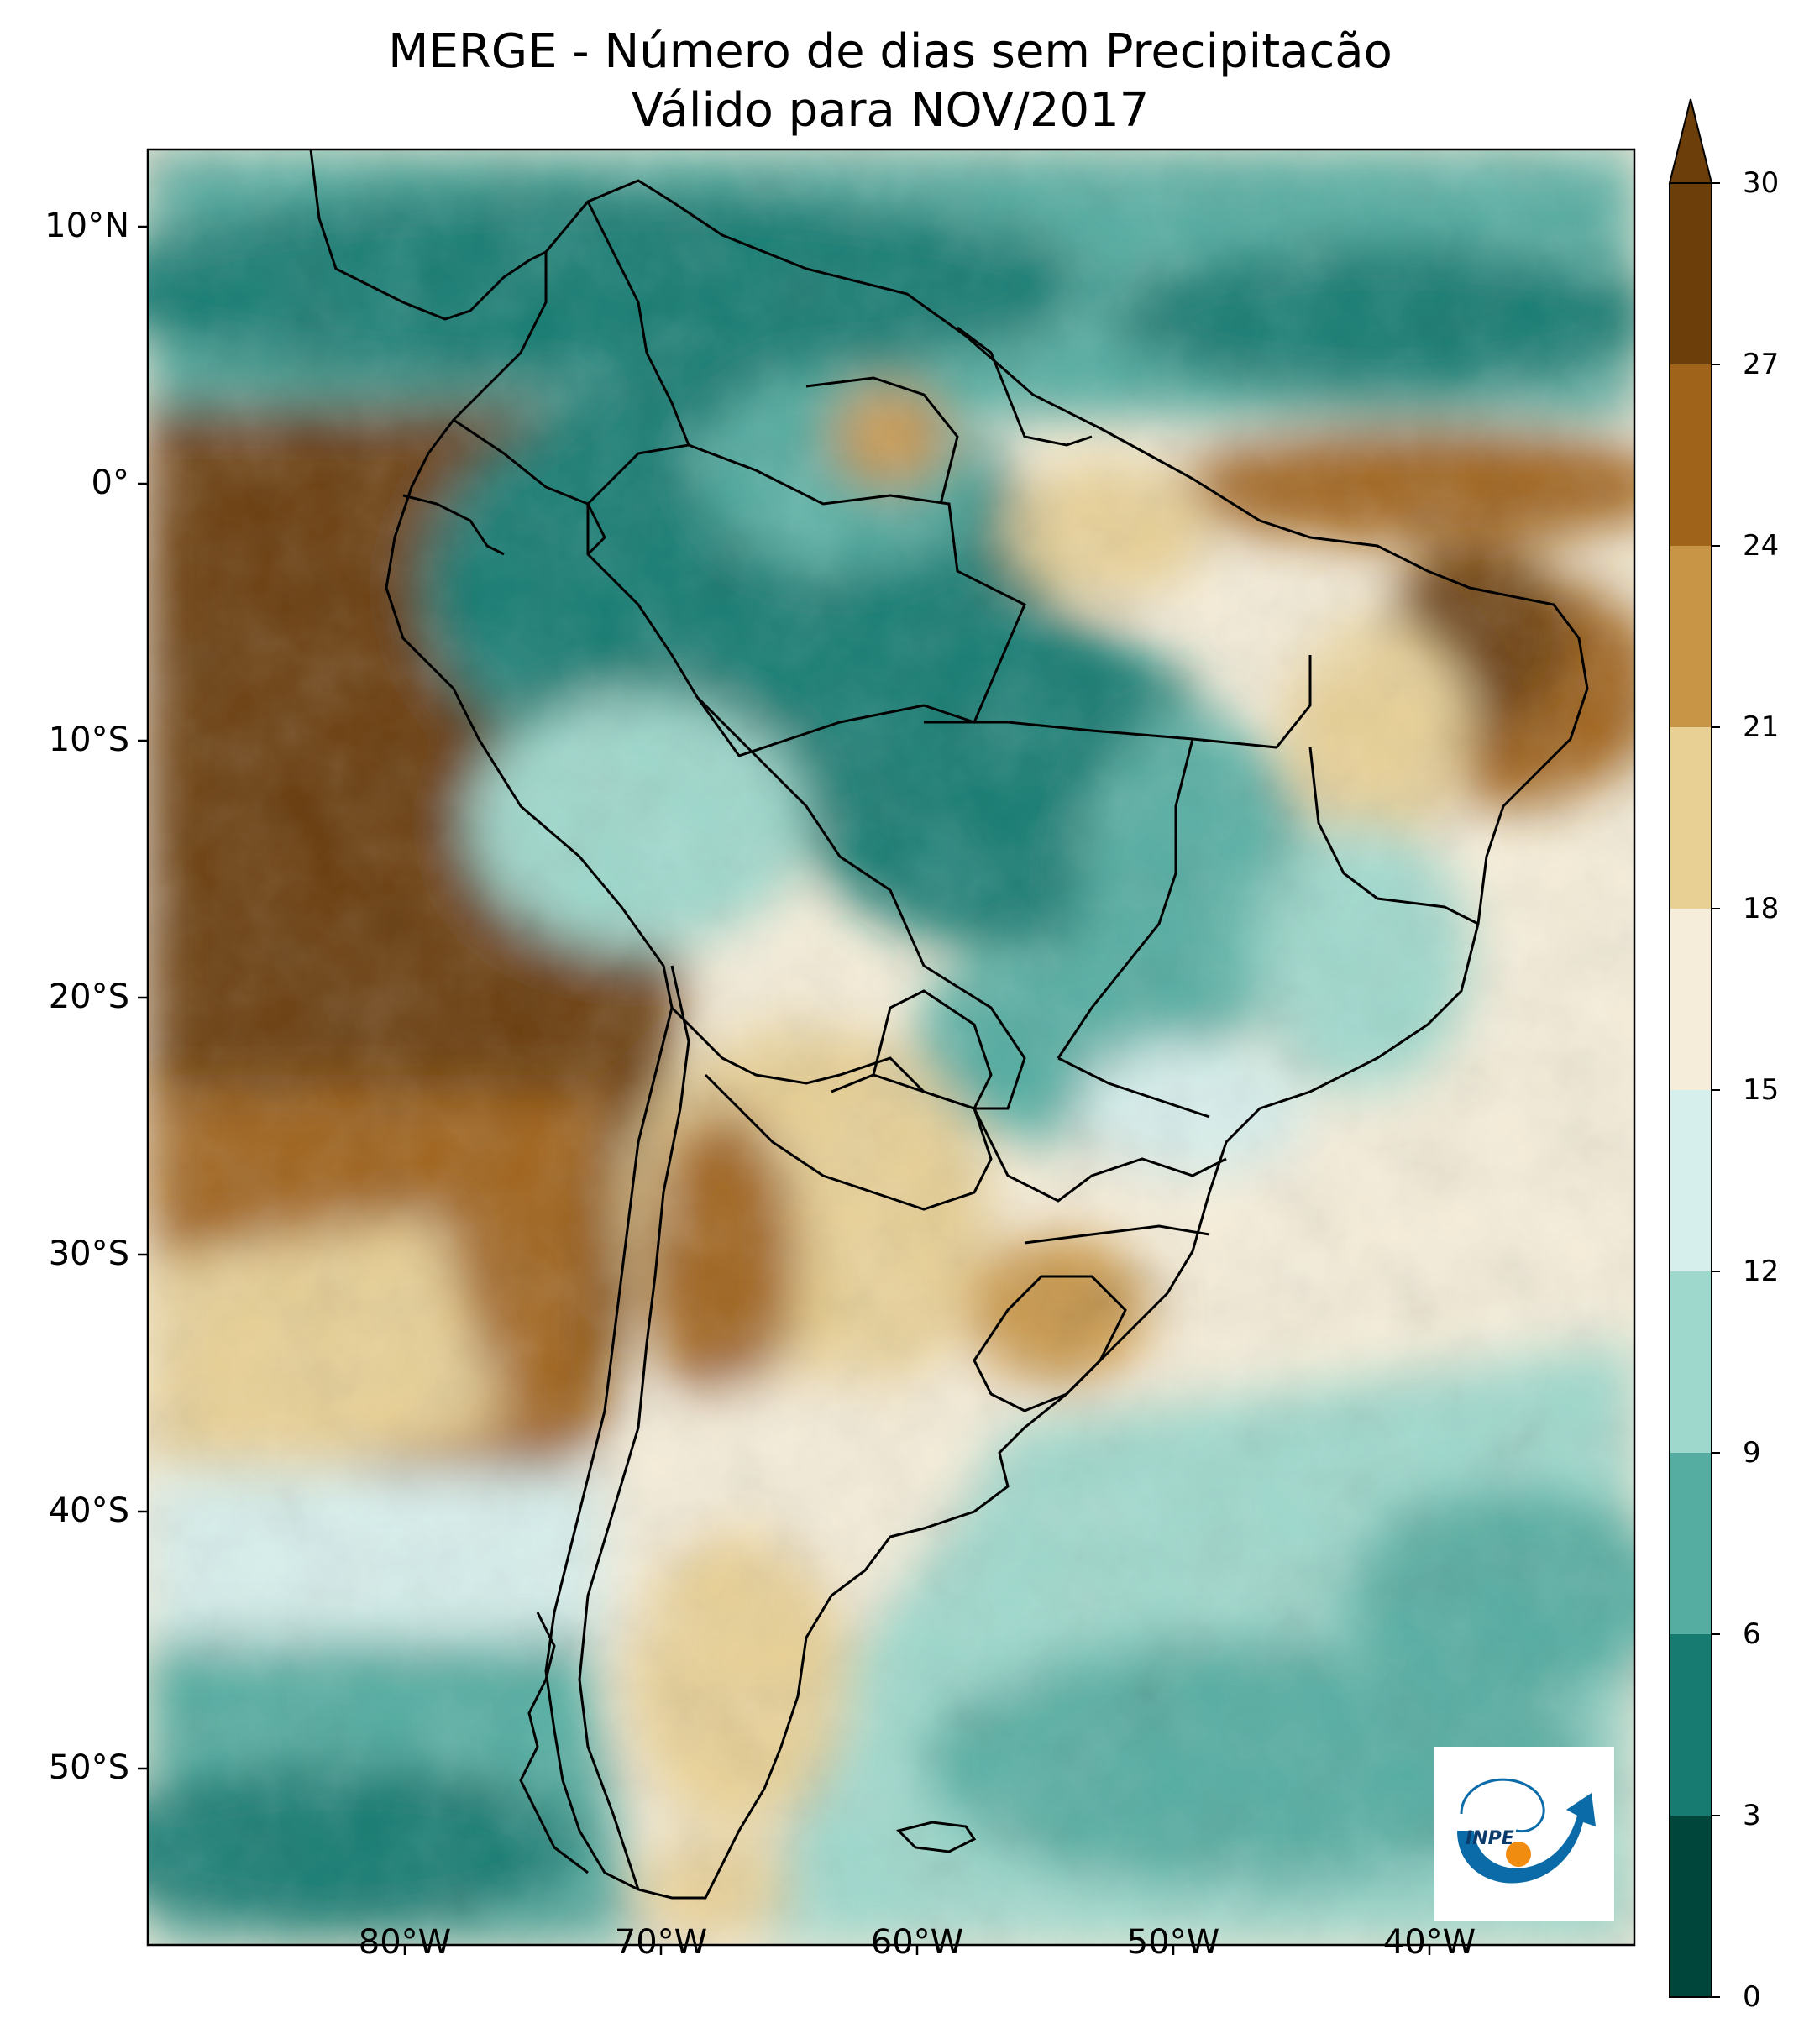  What do you see at coordinates (1050, 1343) in the screenshot?
I see `uruguay-border` at bounding box center [1050, 1343].